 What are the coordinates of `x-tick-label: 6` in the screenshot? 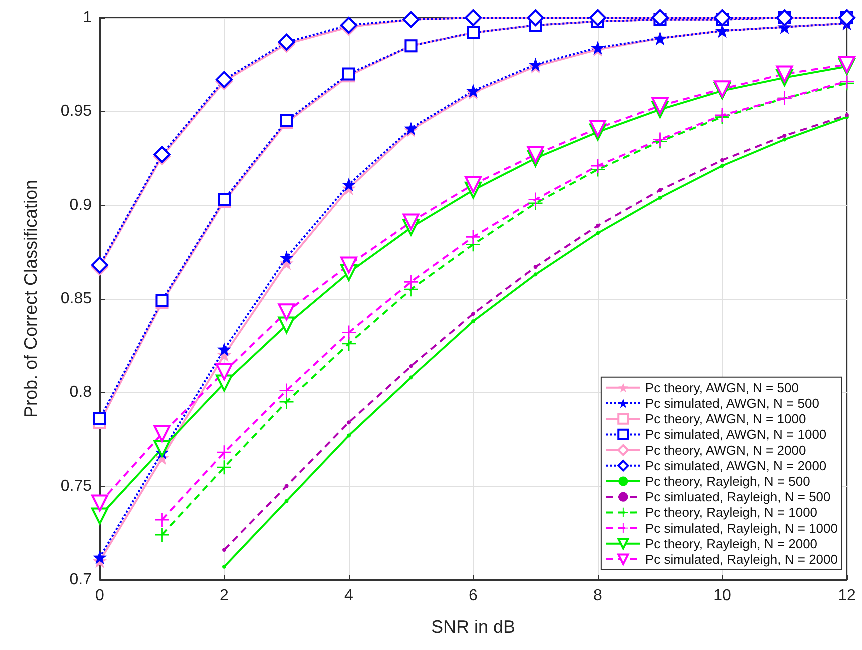 It's located at (473, 596).